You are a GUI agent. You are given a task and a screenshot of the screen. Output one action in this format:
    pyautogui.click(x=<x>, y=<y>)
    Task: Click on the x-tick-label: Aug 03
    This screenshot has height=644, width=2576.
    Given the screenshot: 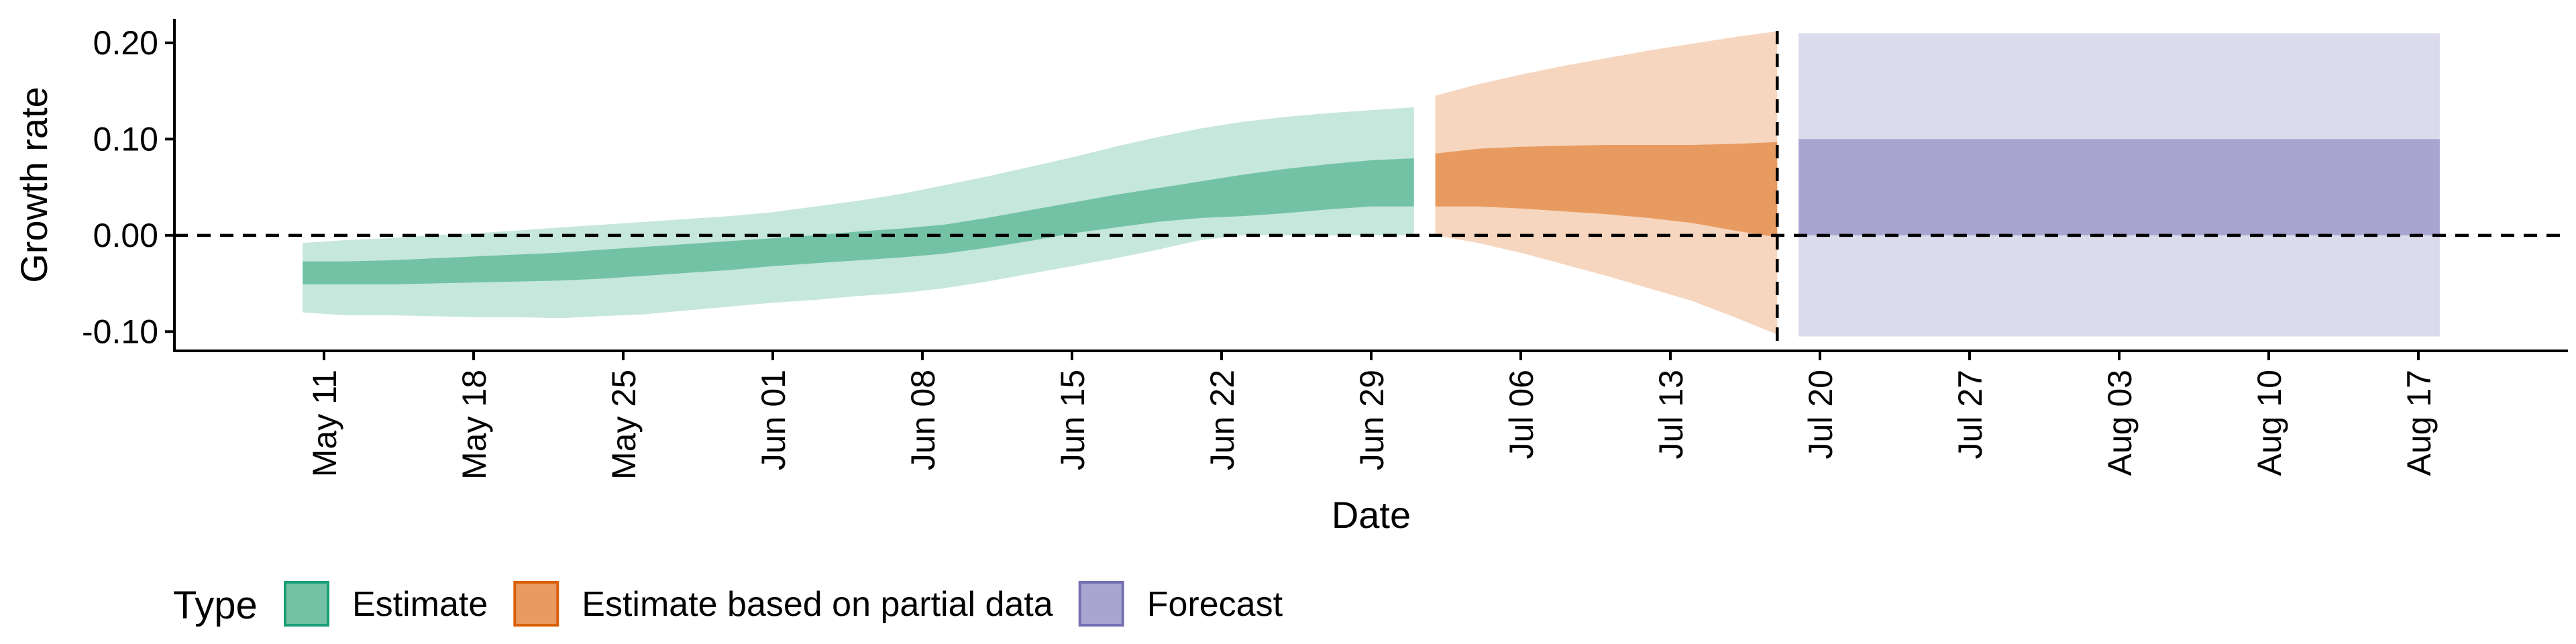 What is the action you would take?
    pyautogui.click(x=2120, y=423)
    